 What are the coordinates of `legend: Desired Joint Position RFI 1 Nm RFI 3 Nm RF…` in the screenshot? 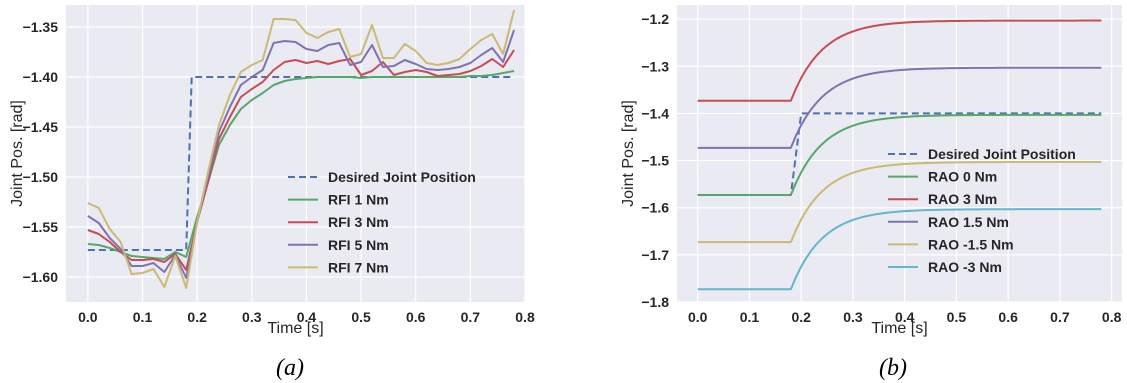 It's located at (382, 222).